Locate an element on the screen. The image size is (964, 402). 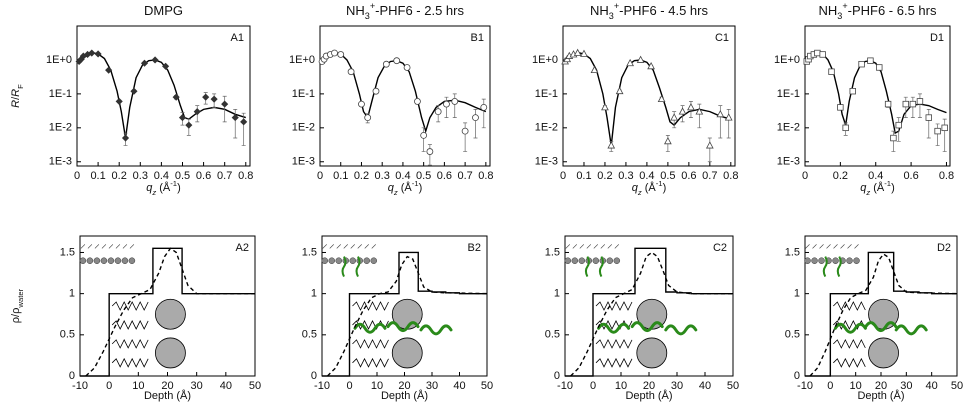
x-tick-label: 0.7 is located at coordinates (224, 176).